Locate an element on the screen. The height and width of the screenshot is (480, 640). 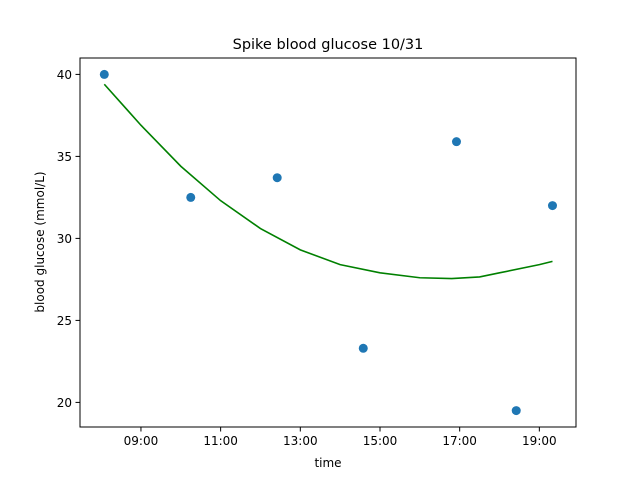
x-tick-label: 17:00 is located at coordinates (459, 441).